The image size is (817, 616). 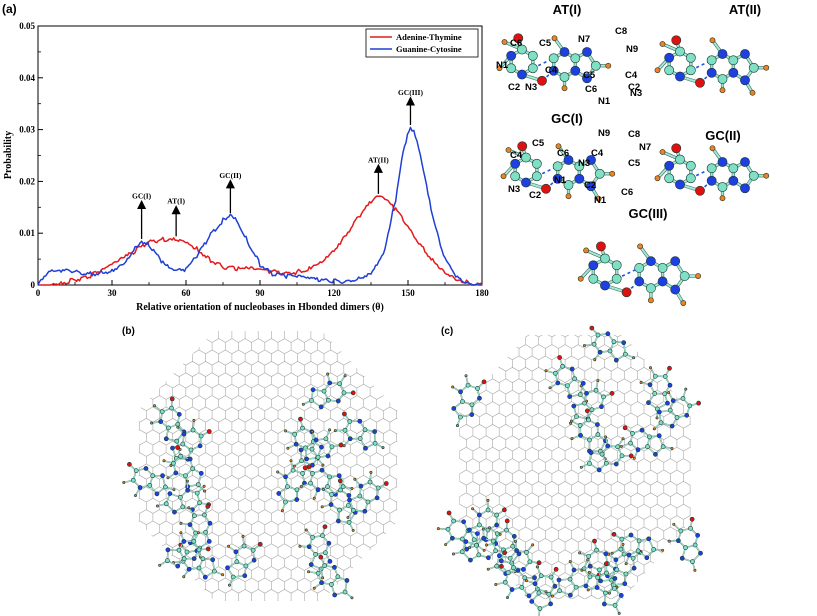 I want to click on structure-at1, so click(x=554, y=62).